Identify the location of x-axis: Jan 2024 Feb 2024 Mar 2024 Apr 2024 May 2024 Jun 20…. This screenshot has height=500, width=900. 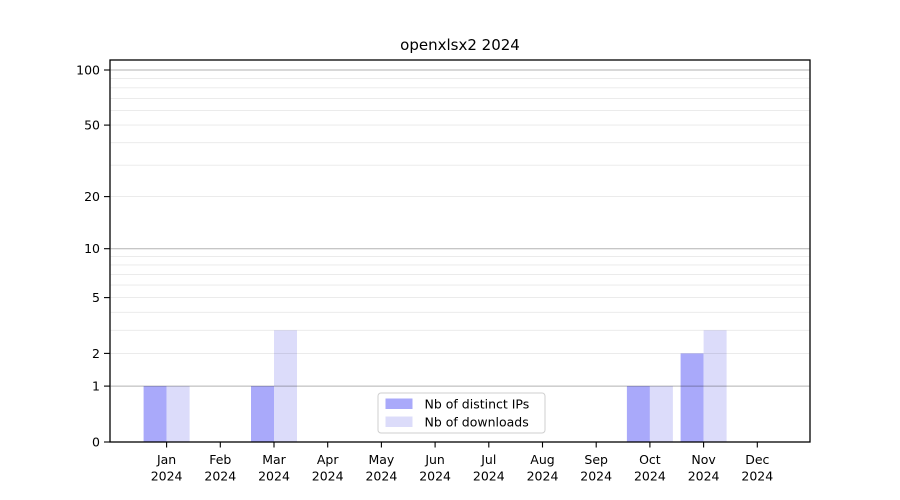
(462, 463).